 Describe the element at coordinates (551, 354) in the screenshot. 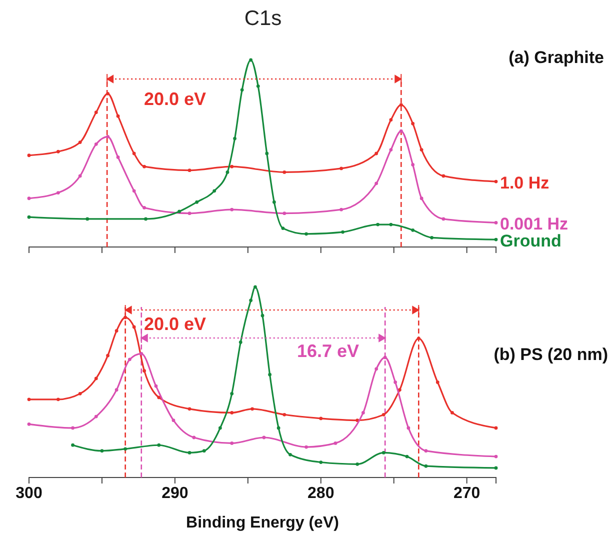

I see `text: (b) PS (20 nm)` at that location.